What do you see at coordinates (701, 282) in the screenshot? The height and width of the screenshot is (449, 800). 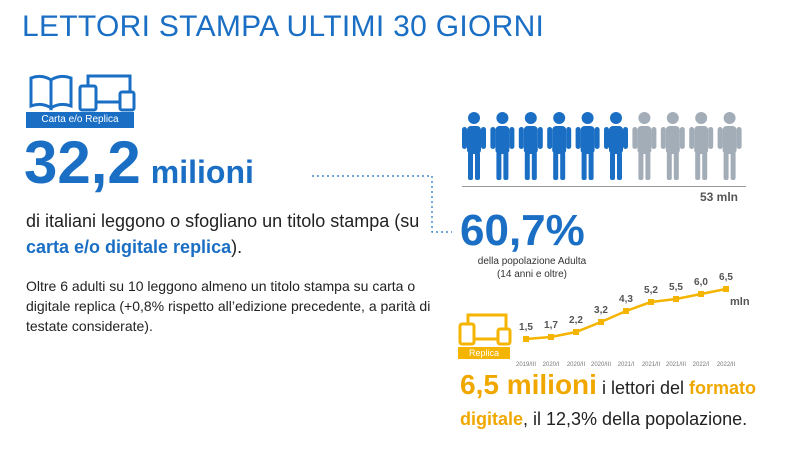 I see `data-label: 6,0` at bounding box center [701, 282].